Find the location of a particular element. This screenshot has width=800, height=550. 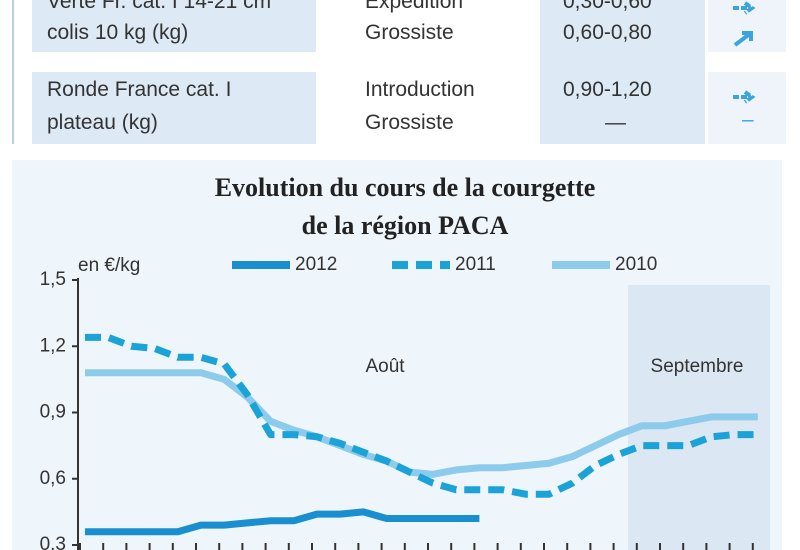

trend-icons is located at coordinates (744, 52).